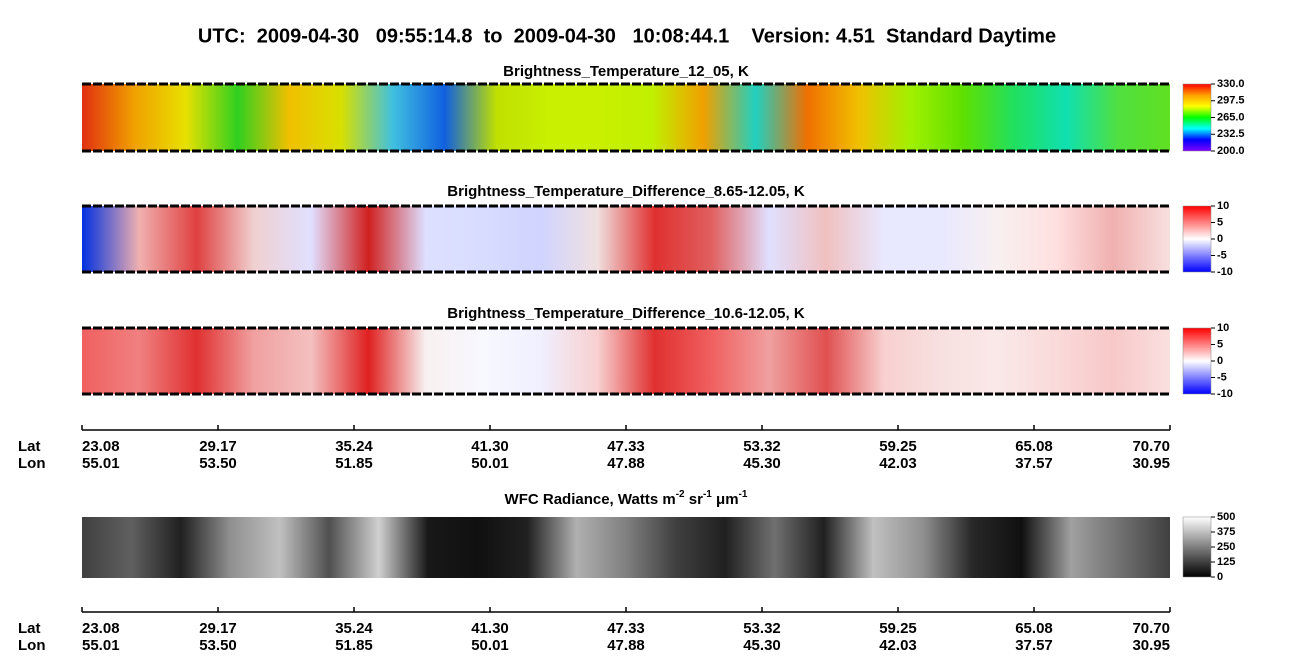 This screenshot has width=1300, height=667. Describe the element at coordinates (1226, 532) in the screenshot. I see `colorbar-label: 375` at that location.